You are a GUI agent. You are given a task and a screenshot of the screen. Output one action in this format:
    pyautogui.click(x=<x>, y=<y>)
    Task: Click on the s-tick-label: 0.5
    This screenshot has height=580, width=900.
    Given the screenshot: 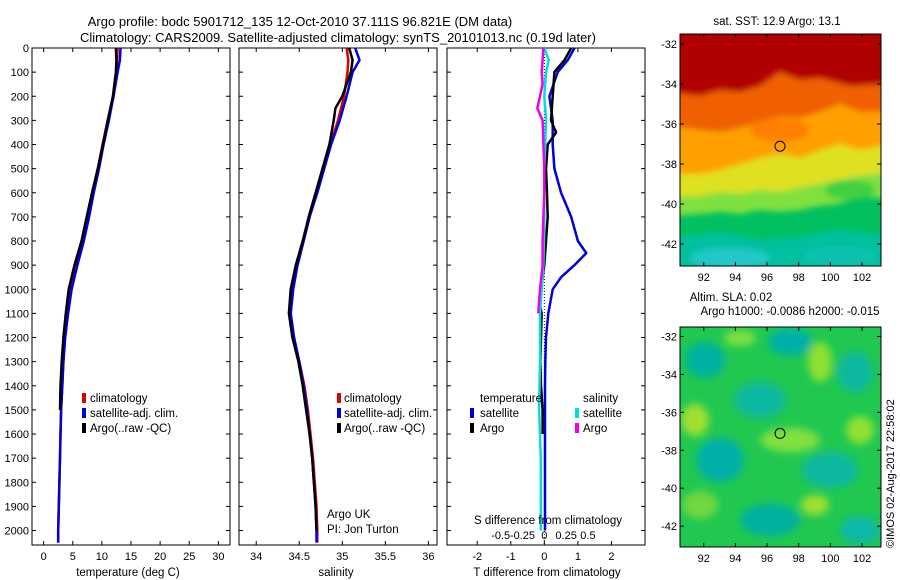 What is the action you would take?
    pyautogui.click(x=587, y=536)
    